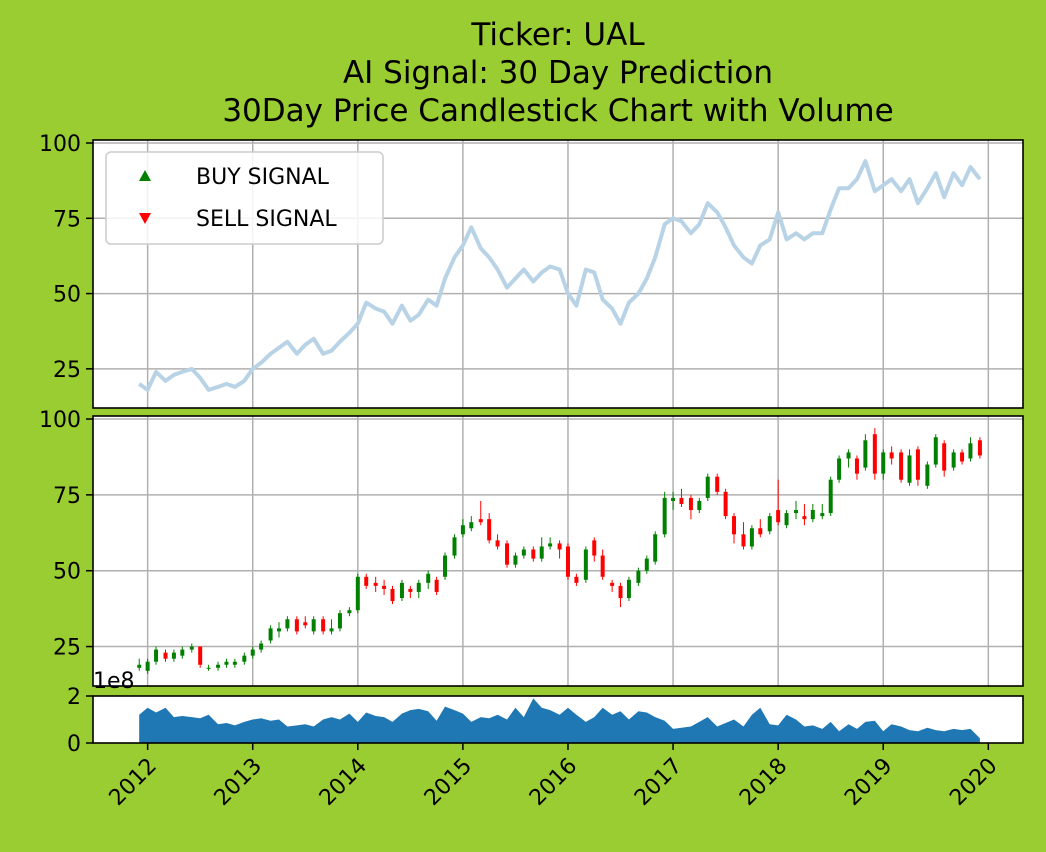 The height and width of the screenshot is (852, 1046). I want to click on p2-y-tick-label-75: 75, so click(67, 496).